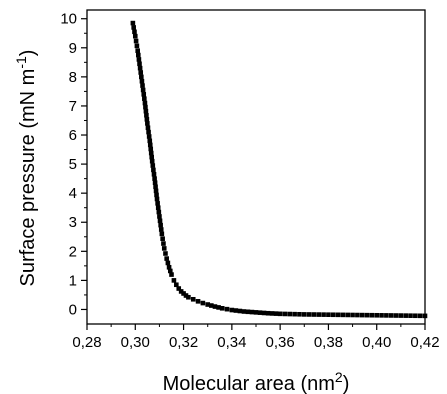  What do you see at coordinates (73, 48) in the screenshot?
I see `y-tick-label: 9` at bounding box center [73, 48].